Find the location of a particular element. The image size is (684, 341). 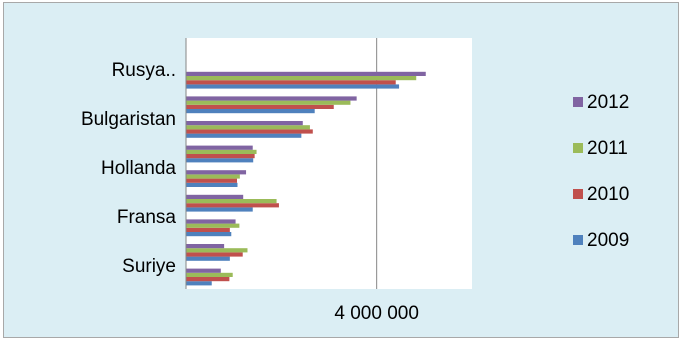

legend-item: 2009 is located at coordinates (601, 240).